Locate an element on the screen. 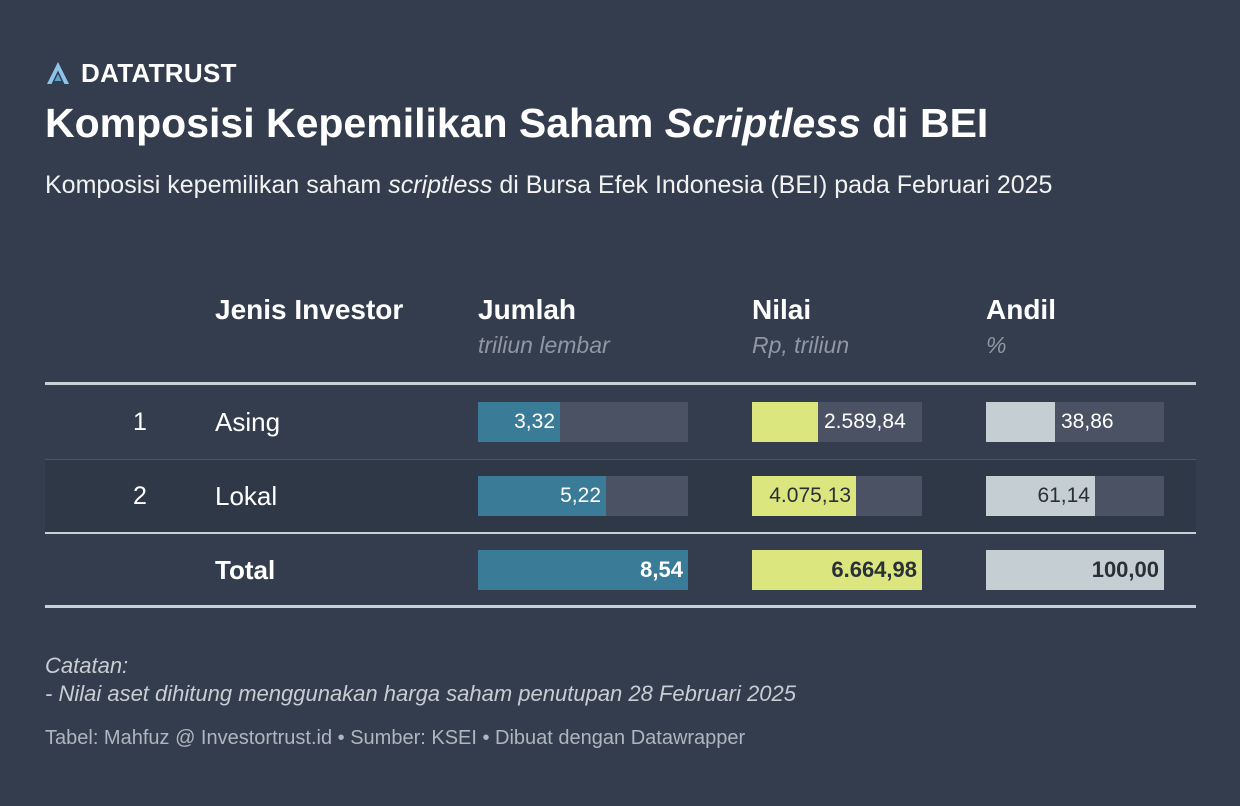 The width and height of the screenshot is (1240, 806). brand-name: DATATRUST is located at coordinates (159, 72).